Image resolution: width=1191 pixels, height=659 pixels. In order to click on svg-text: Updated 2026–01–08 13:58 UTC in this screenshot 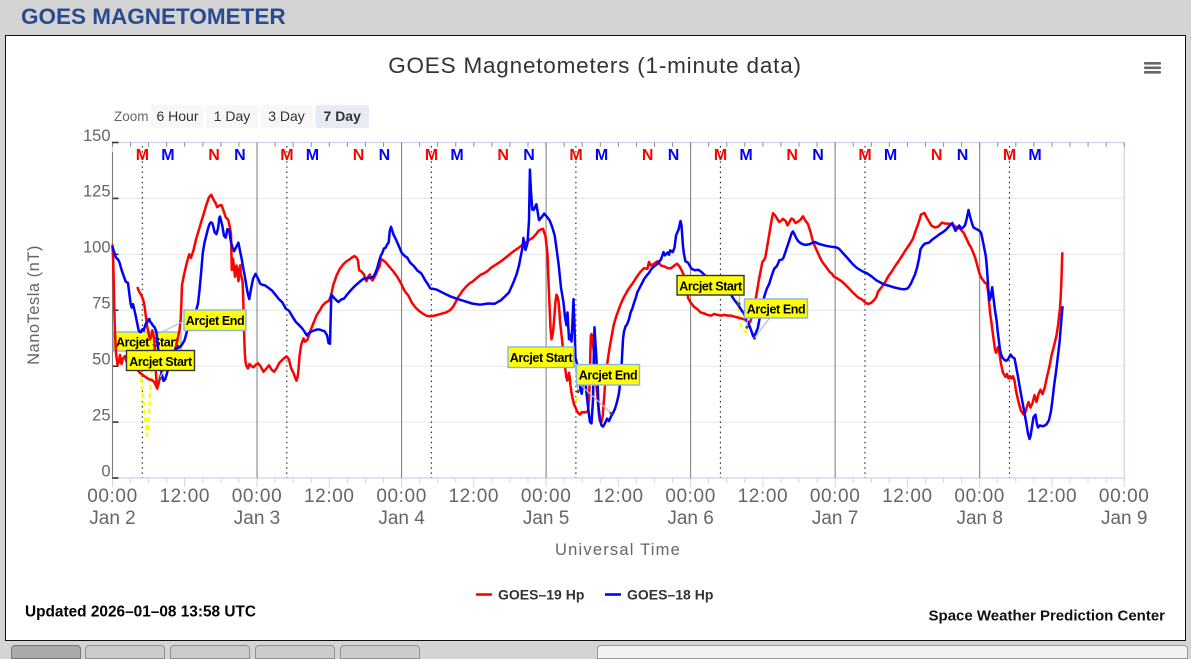, I will do `click(140, 612)`.